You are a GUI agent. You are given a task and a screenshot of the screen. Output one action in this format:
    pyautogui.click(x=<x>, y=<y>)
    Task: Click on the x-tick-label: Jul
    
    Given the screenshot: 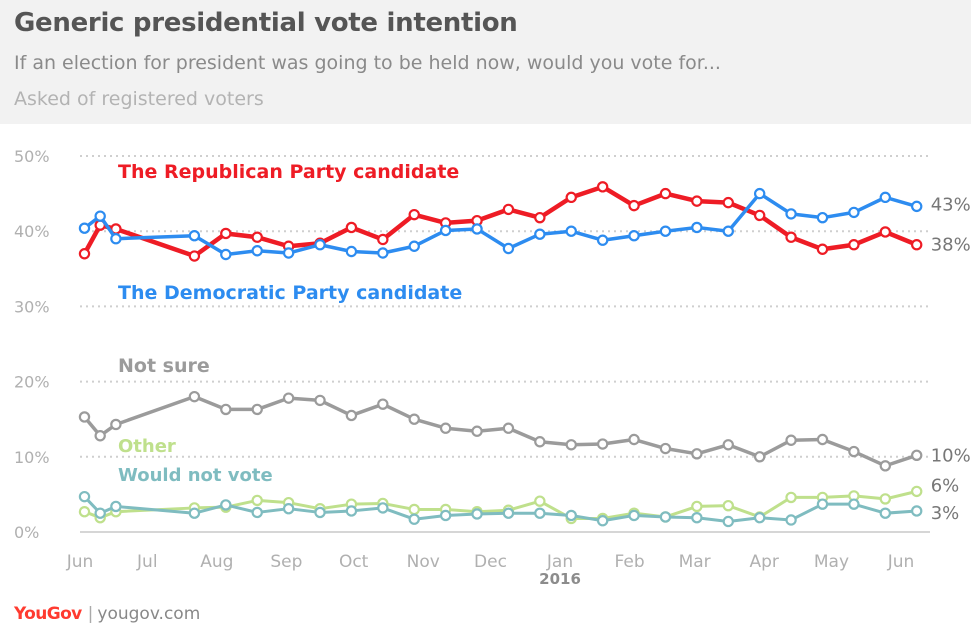 What is the action you would take?
    pyautogui.click(x=147, y=562)
    